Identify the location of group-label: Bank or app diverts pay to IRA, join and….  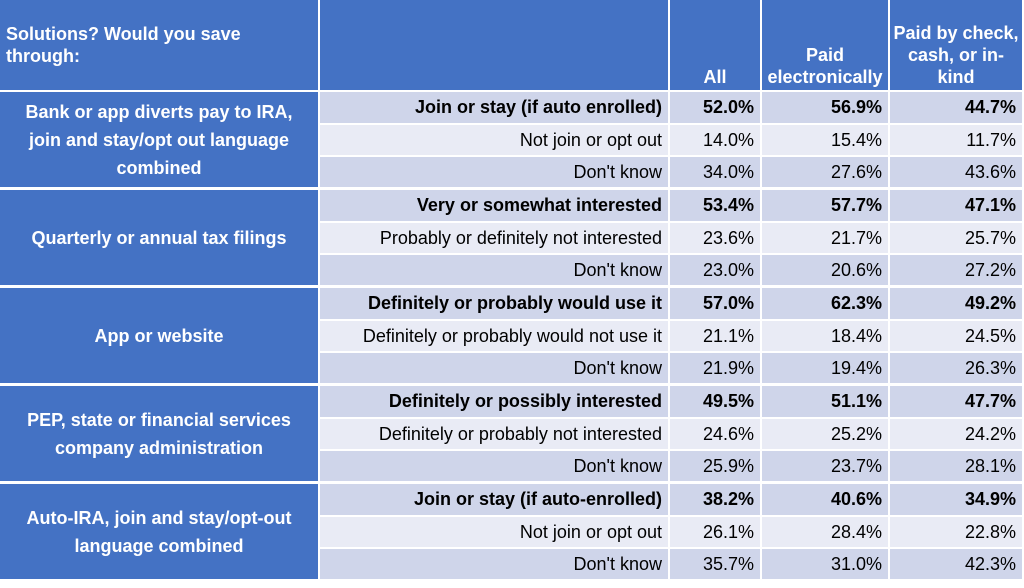
(160, 141).